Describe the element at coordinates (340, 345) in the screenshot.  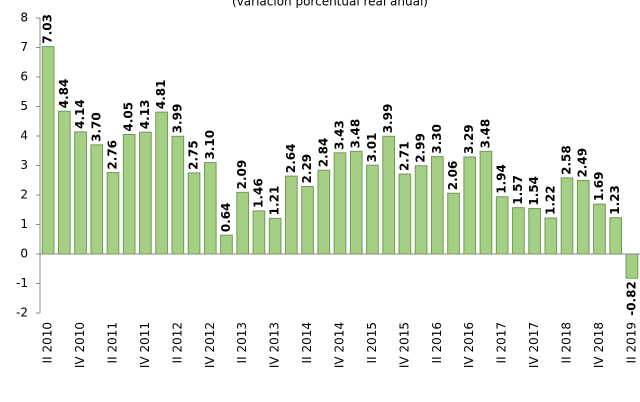
I see `x-tick-label: IV 2014` at that location.